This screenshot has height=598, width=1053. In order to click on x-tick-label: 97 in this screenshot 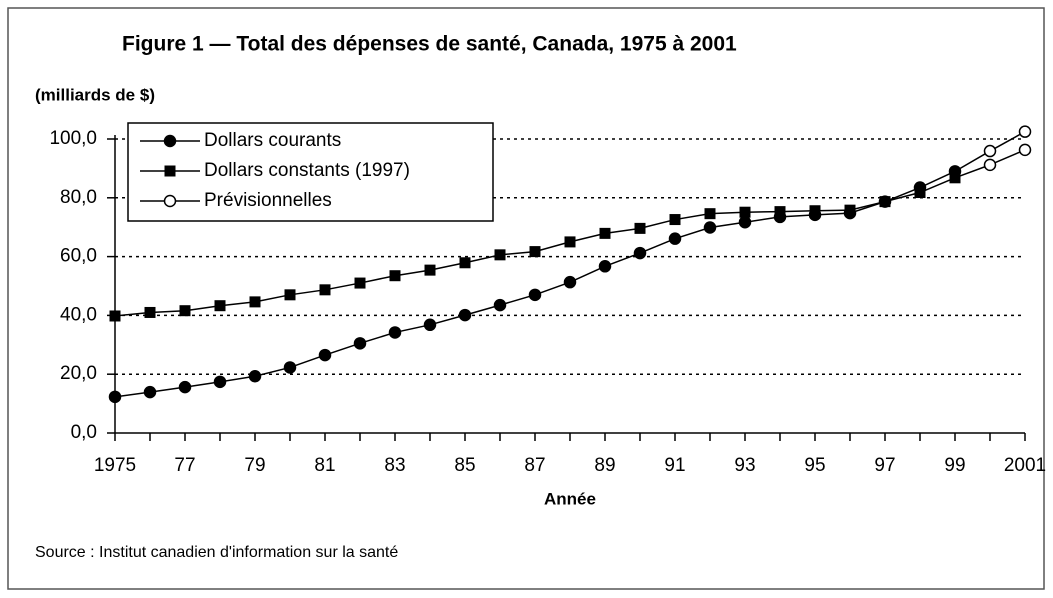, I will do `click(884, 465)`.